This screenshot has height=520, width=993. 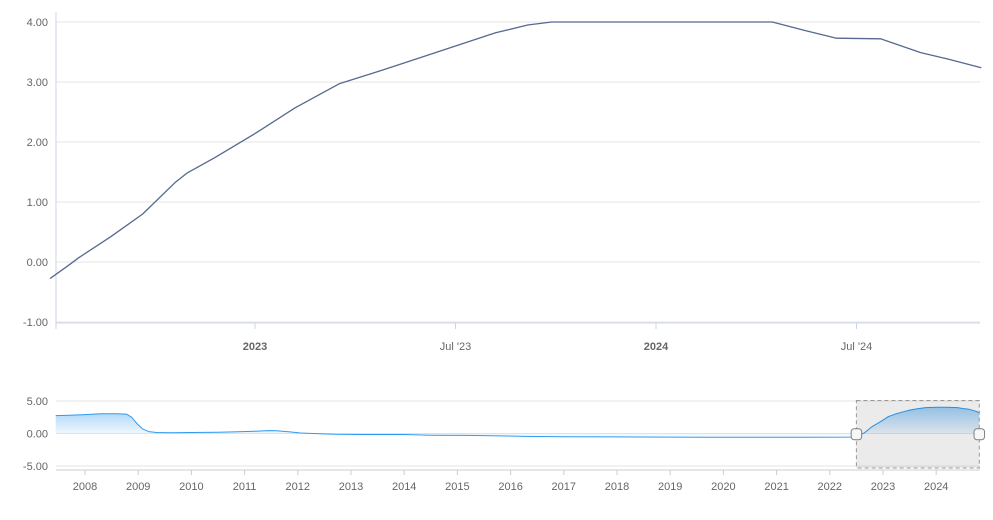 I want to click on main-y-axis-label: 3.00, so click(x=37, y=83).